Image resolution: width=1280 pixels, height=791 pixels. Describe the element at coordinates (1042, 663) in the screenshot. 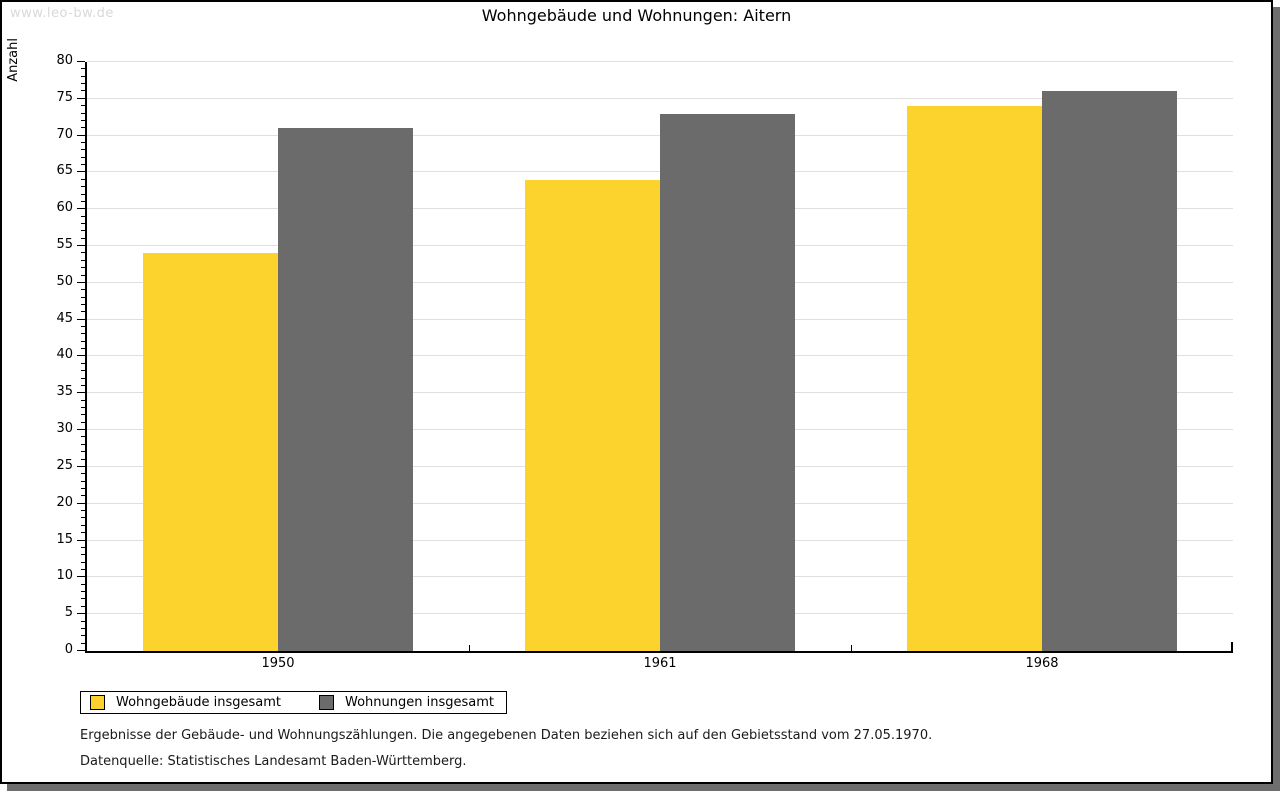

I see `x-tick-label: 1968` at that location.